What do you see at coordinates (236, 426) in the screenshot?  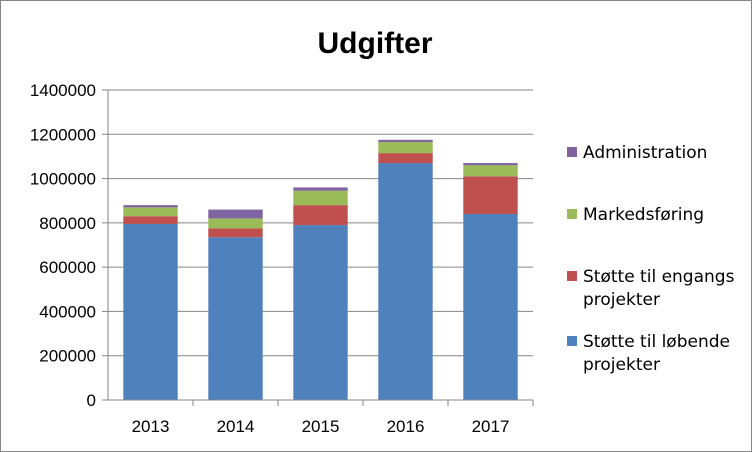 I see `x-tick-label: 2014` at bounding box center [236, 426].